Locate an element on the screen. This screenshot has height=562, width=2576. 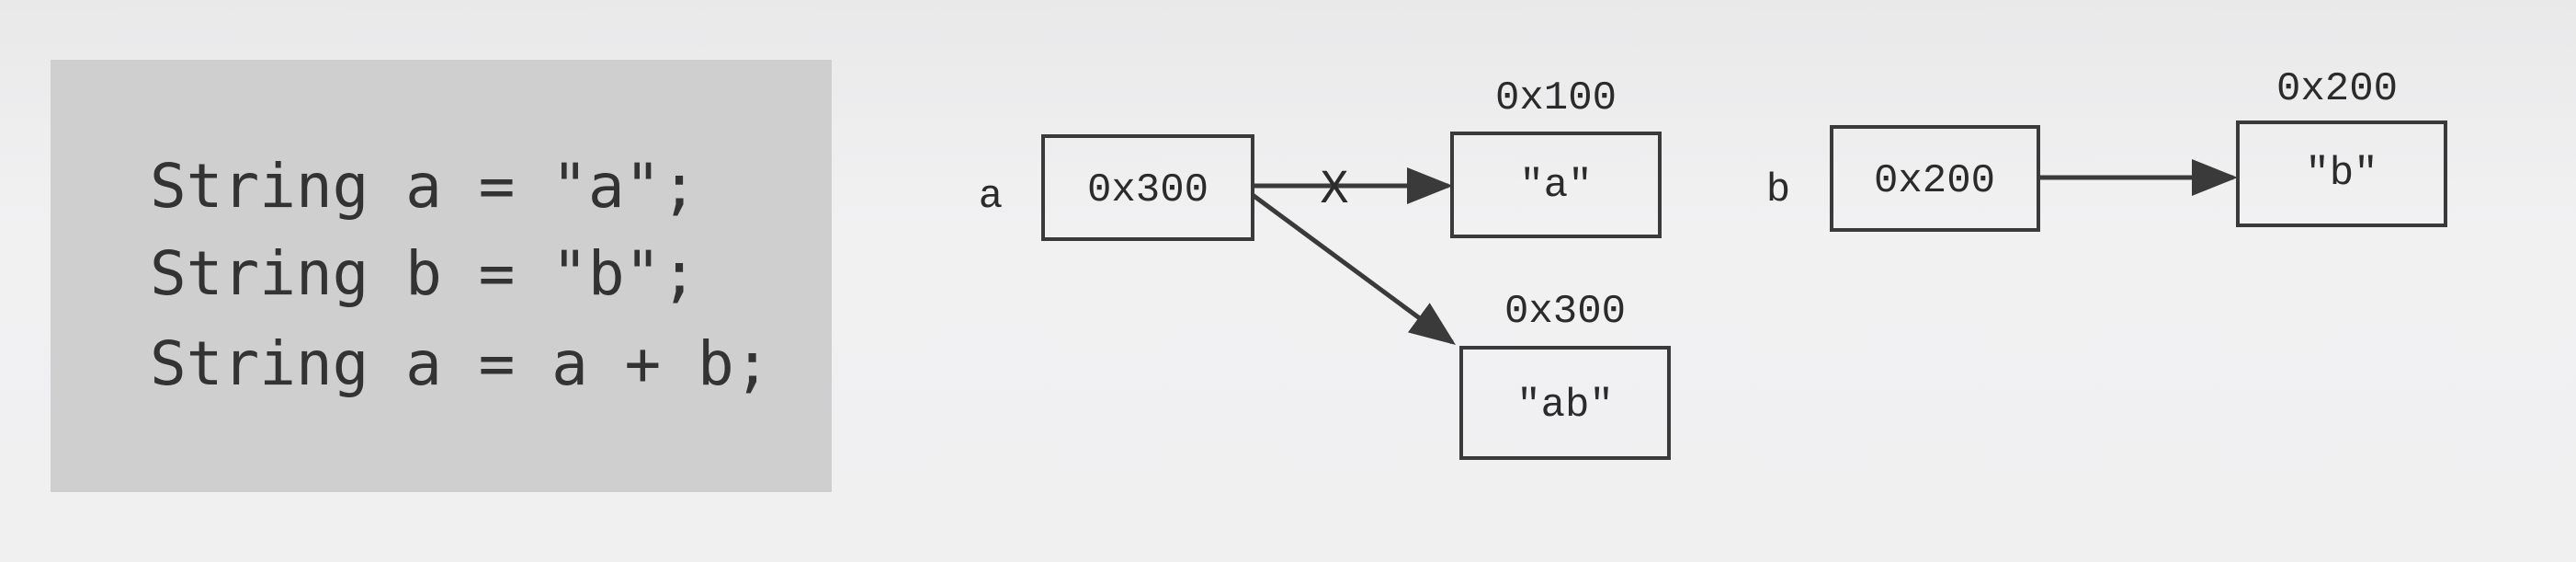
obj-b-box is located at coordinates (2341, 173).